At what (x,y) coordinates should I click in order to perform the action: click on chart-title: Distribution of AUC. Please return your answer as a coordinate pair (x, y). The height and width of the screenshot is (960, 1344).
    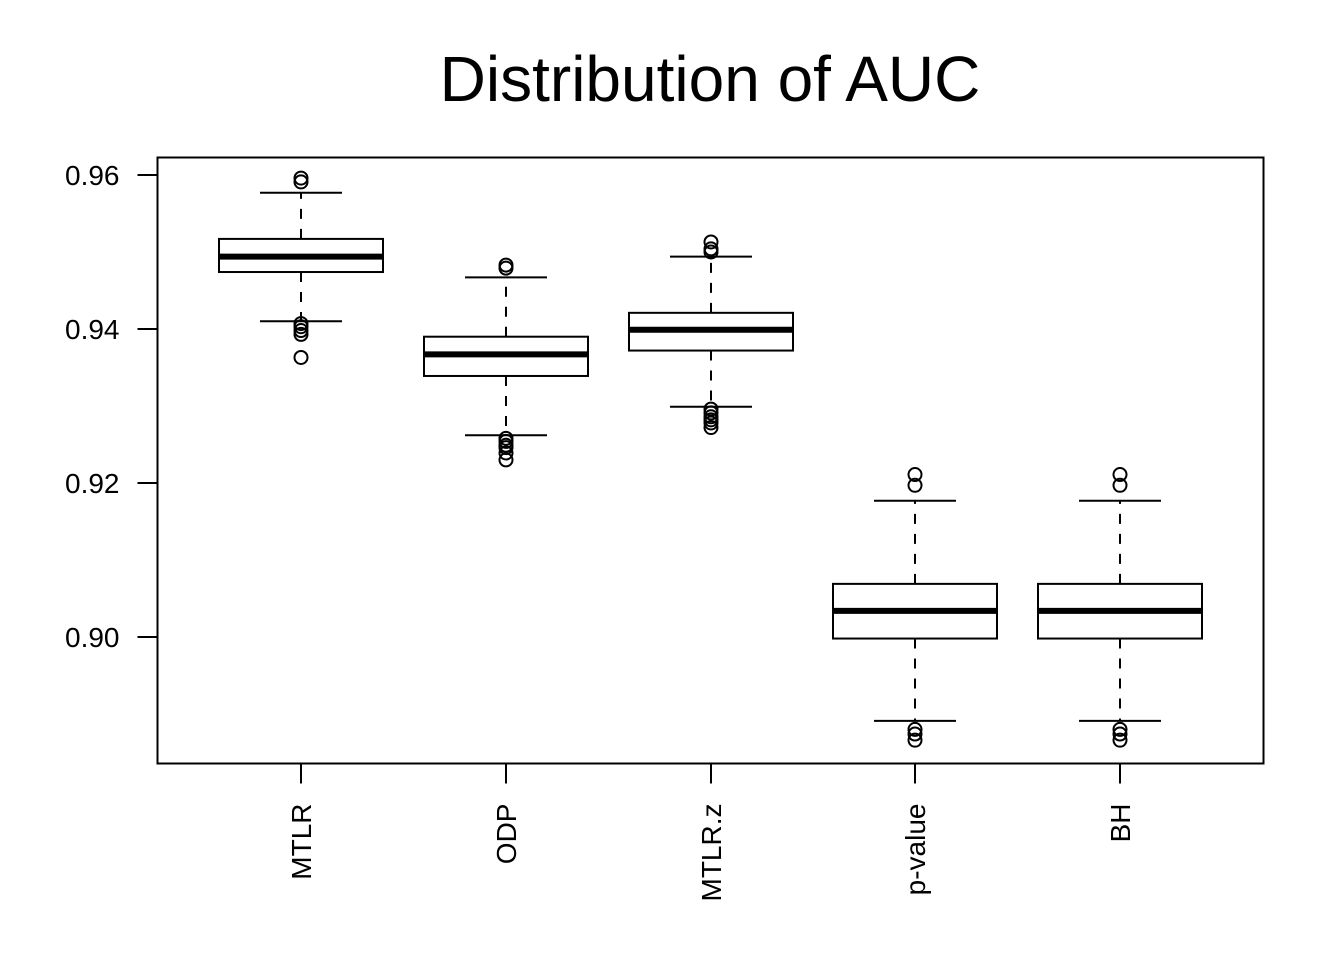
    Looking at the image, I should click on (710, 79).